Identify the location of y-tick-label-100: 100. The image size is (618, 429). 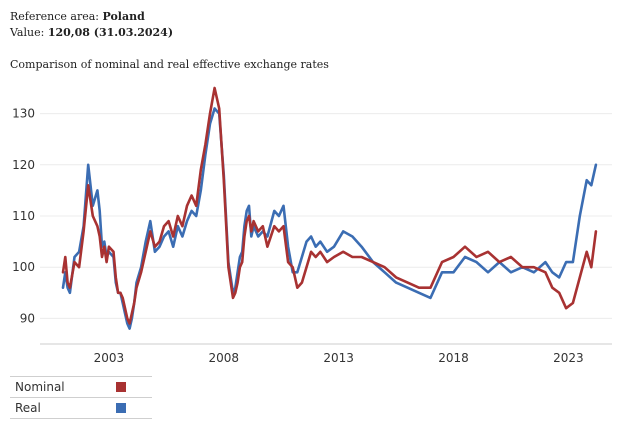
(23, 267).